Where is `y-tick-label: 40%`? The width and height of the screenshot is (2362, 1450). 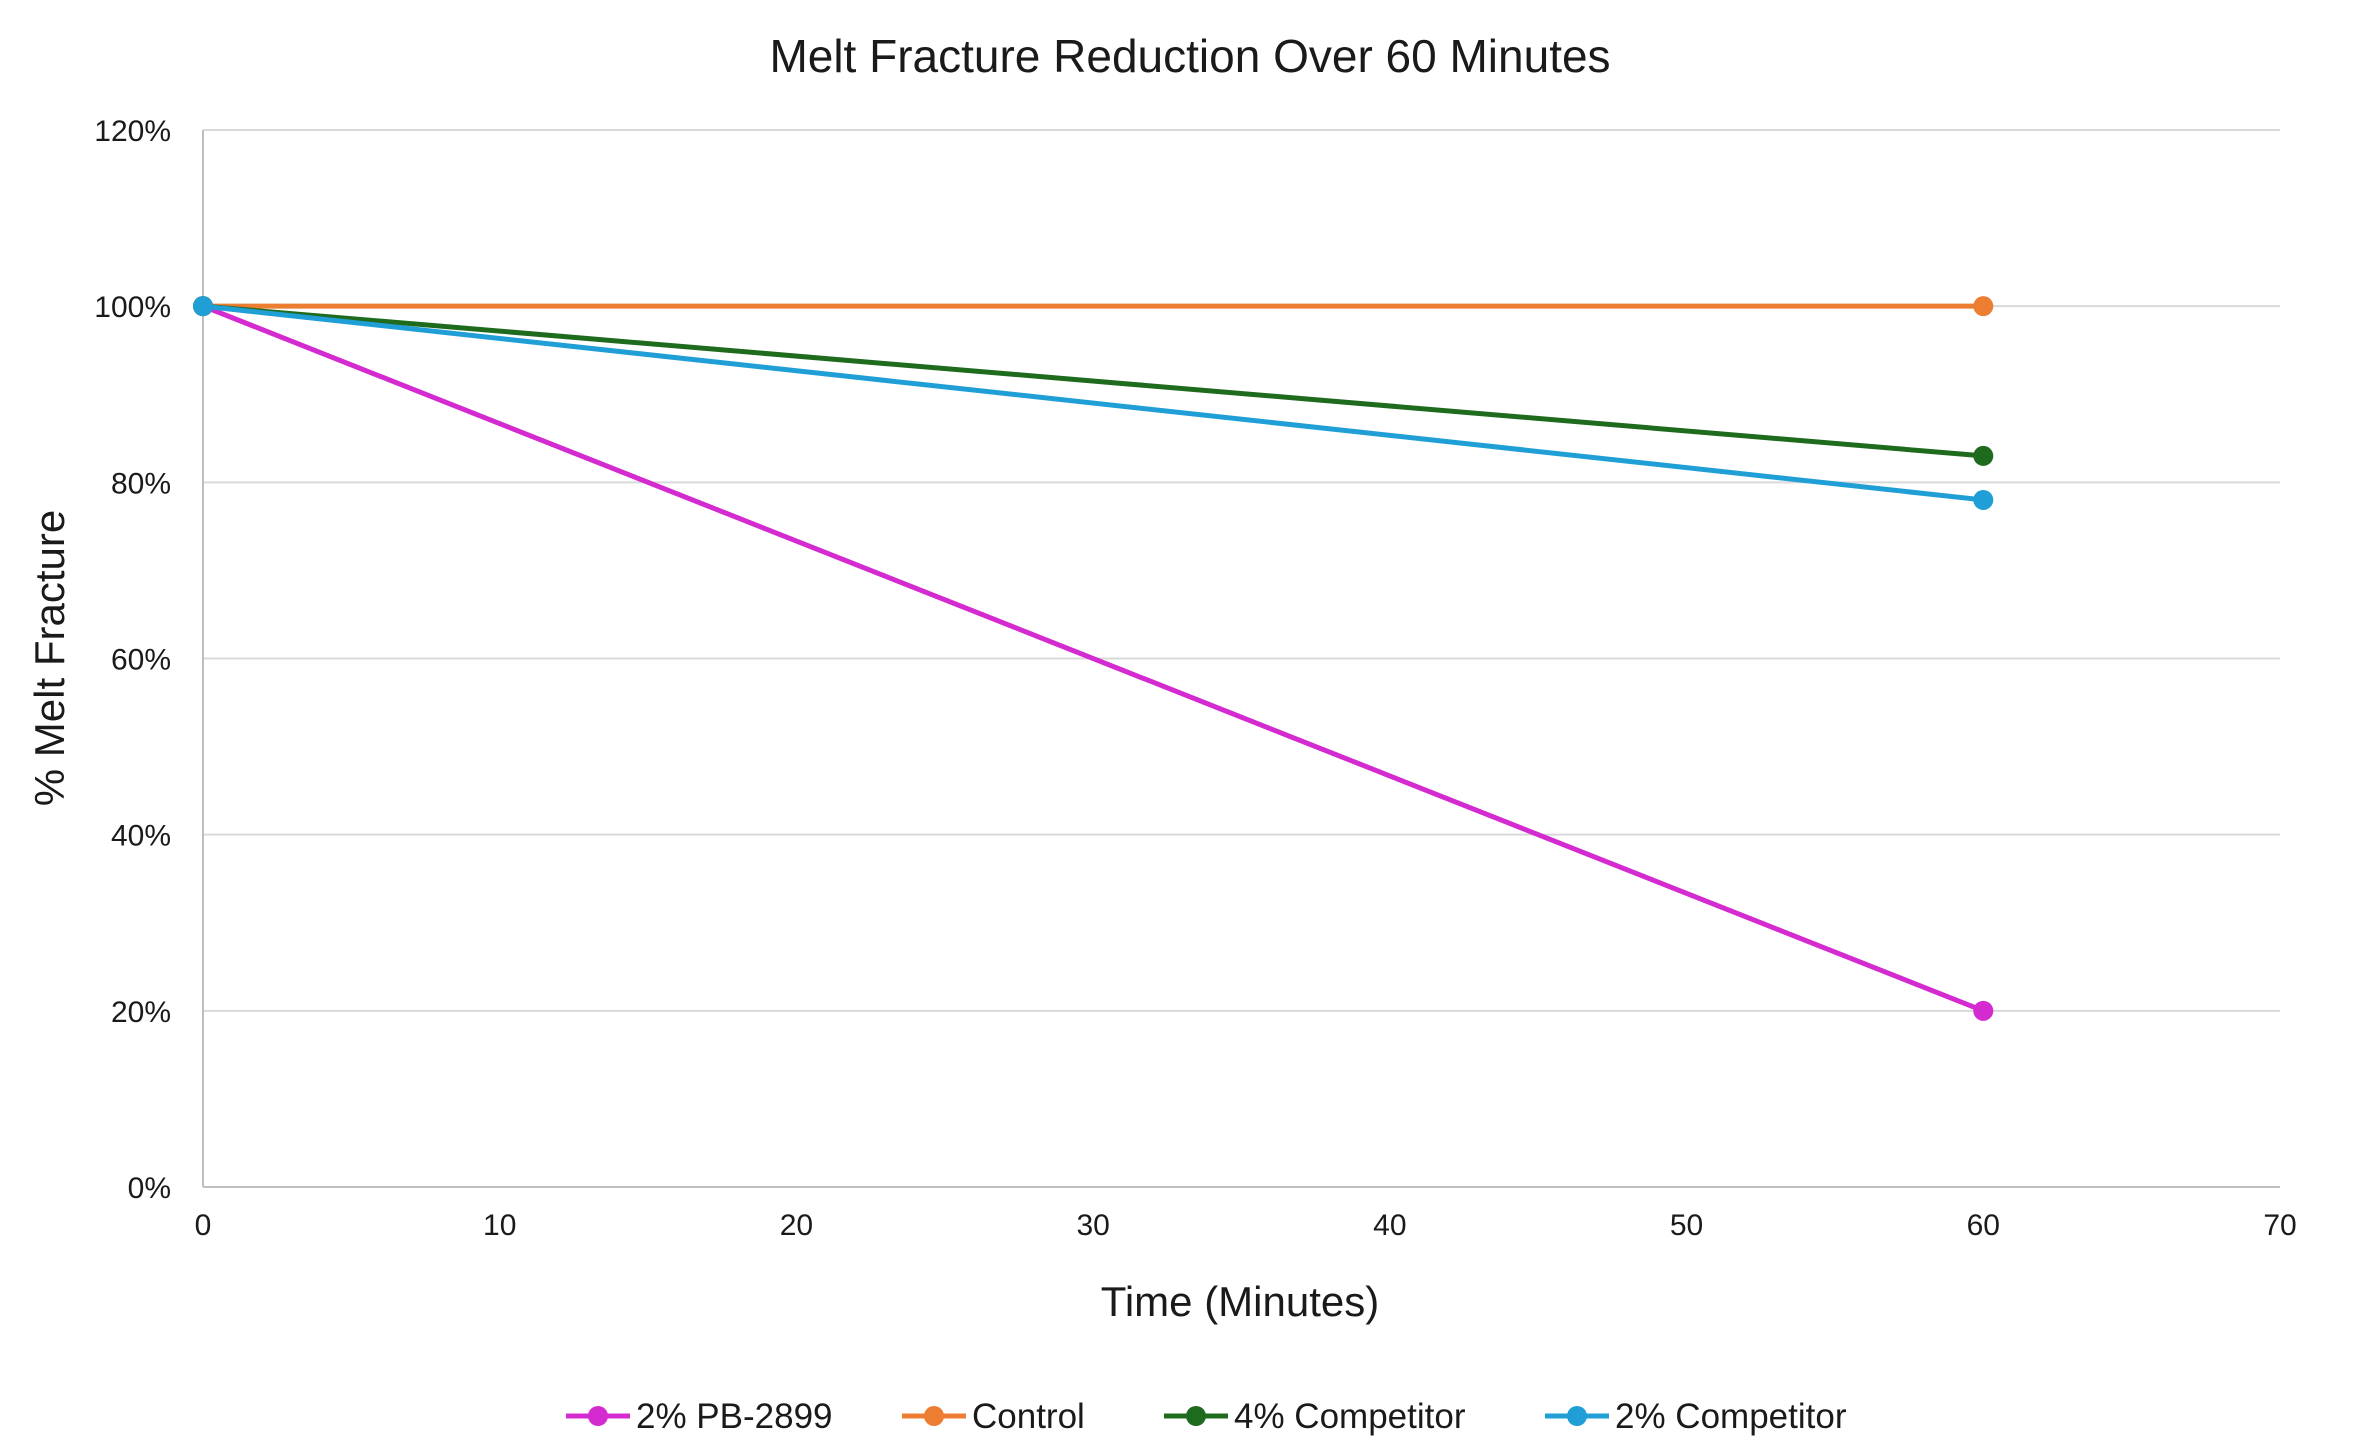
y-tick-label: 40% is located at coordinates (141, 836).